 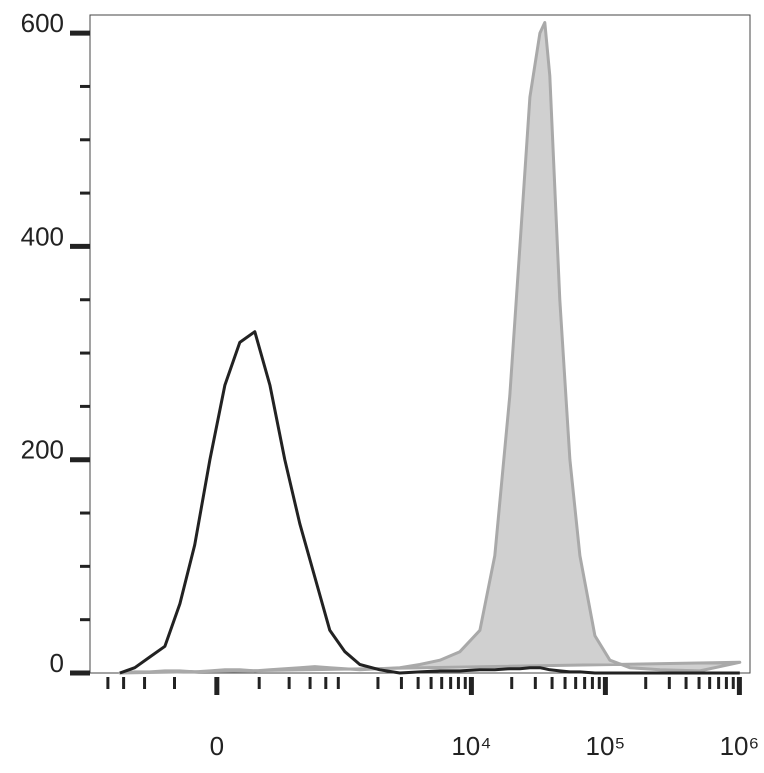 What do you see at coordinates (42, 236) in the screenshot?
I see `y-tick-label: 400` at bounding box center [42, 236].